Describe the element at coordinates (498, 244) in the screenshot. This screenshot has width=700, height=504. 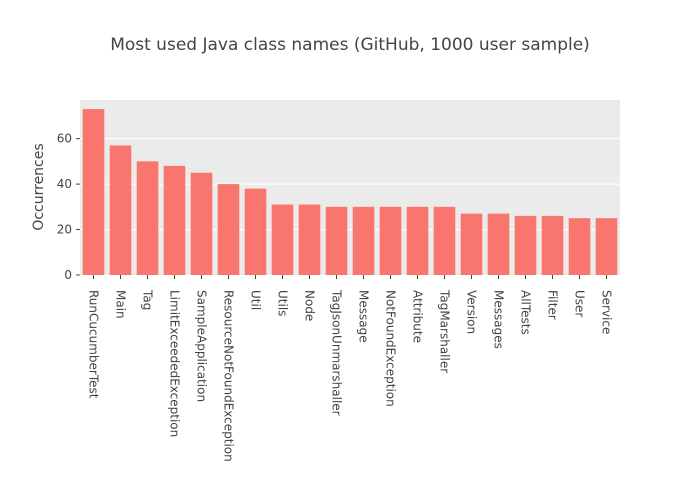
I see `bar-Messages` at that location.